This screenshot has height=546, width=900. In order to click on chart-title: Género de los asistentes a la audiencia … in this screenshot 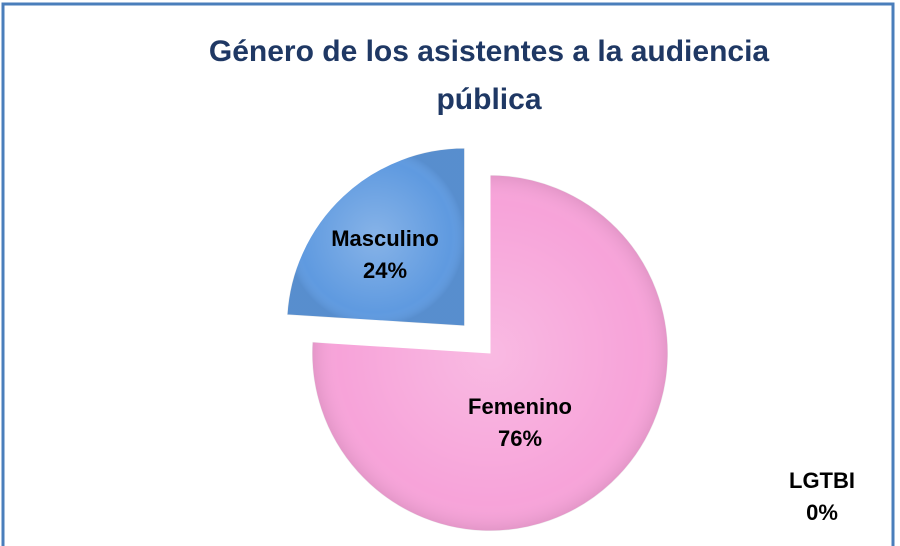, I will do `click(489, 75)`.